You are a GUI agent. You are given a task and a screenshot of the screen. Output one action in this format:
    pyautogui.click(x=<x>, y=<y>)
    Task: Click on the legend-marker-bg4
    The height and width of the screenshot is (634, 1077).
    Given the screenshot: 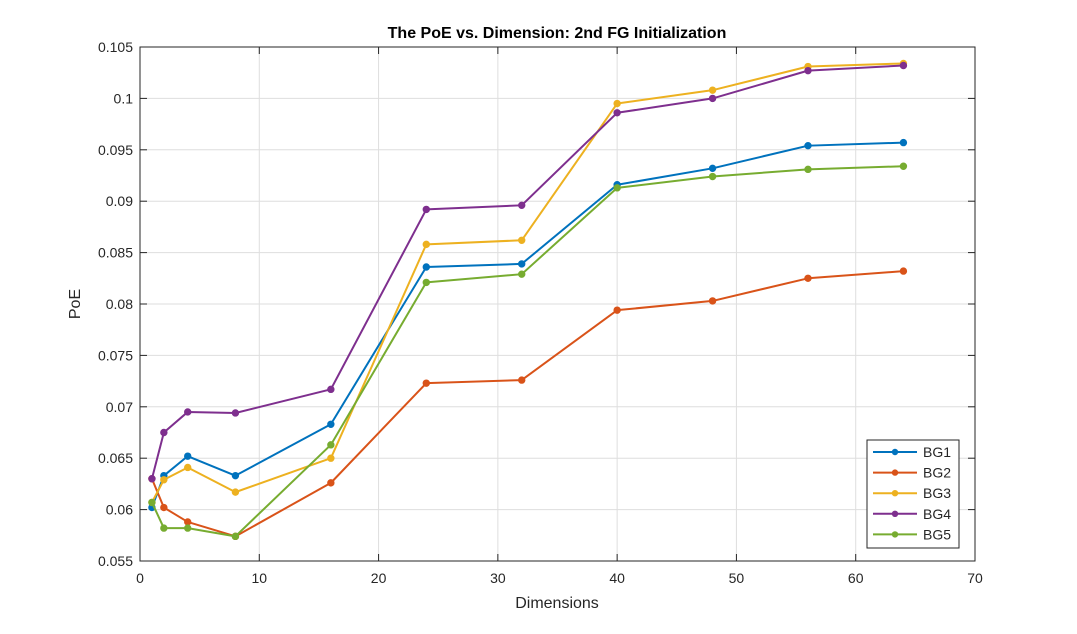 What is the action you would take?
    pyautogui.click(x=895, y=513)
    